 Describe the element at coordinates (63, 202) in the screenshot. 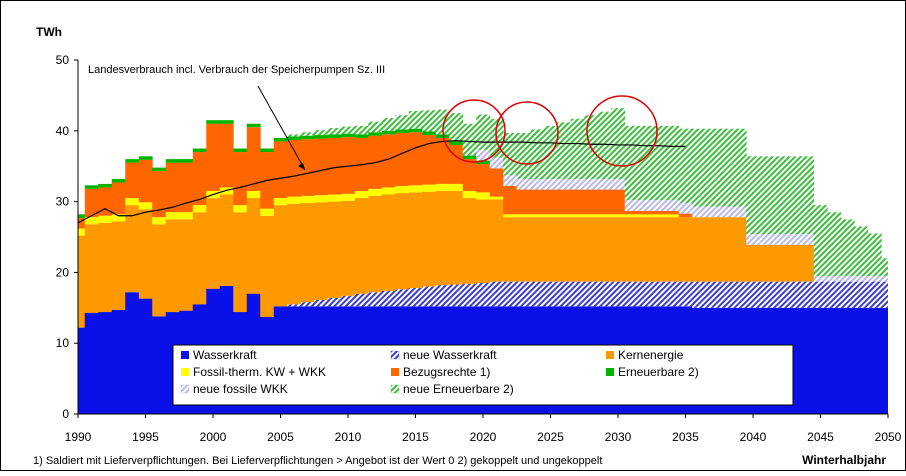

I see `y-tick-label: 30` at that location.